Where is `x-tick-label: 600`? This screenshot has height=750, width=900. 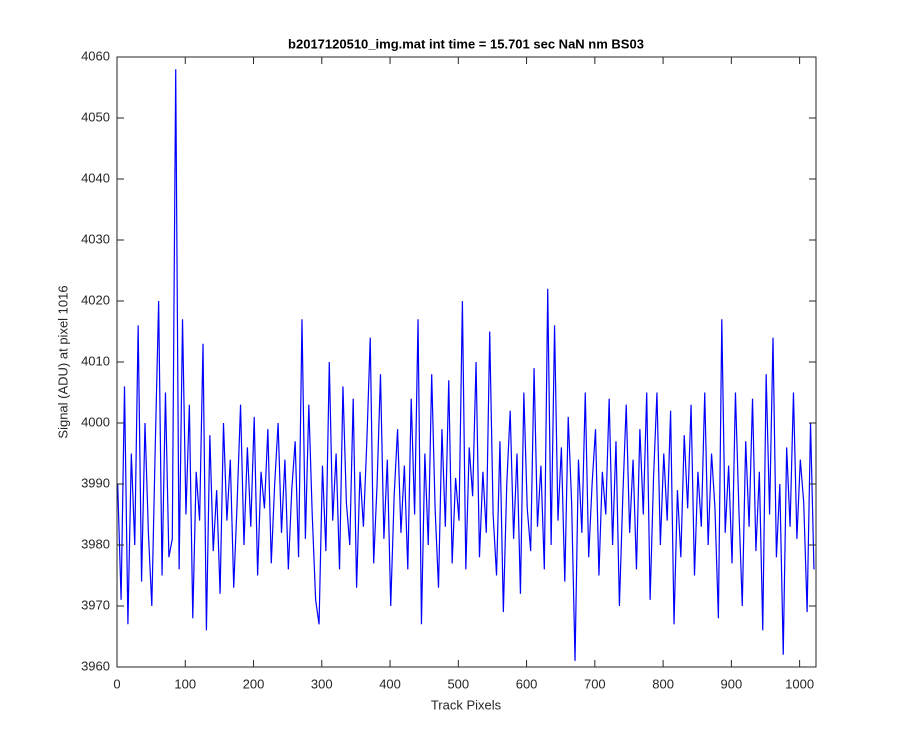 x-tick-label: 600 is located at coordinates (527, 683).